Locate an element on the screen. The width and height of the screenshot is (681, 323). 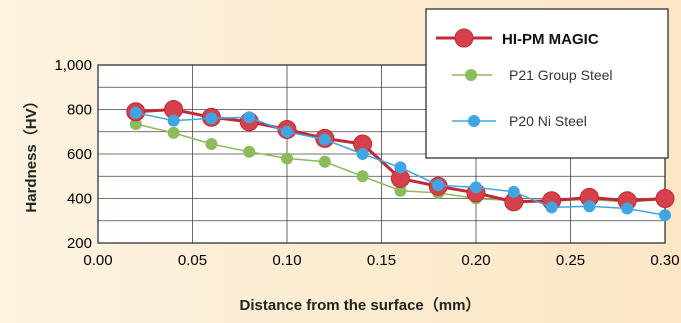
x-tick-label: 0.10 is located at coordinates (286, 260).